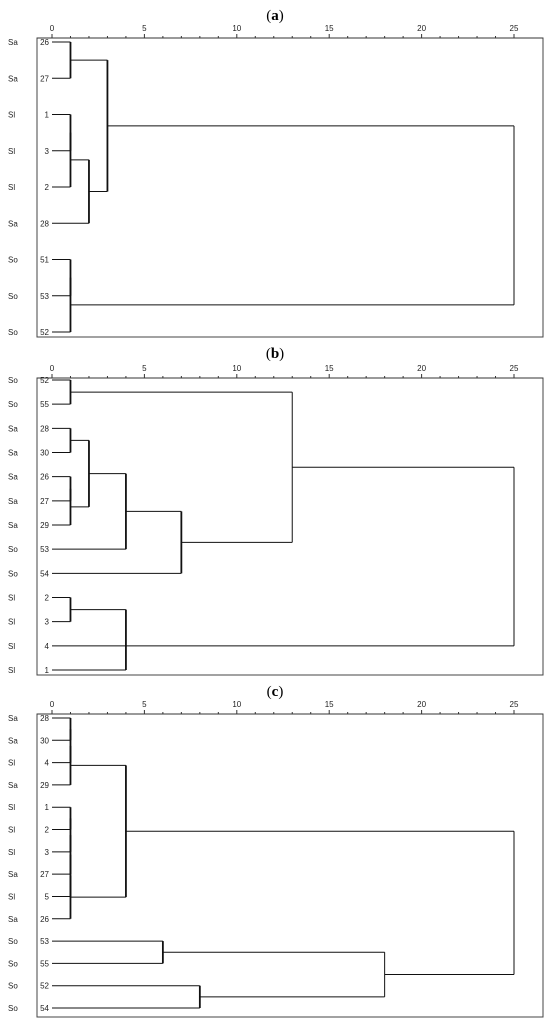 The width and height of the screenshot is (550, 1022). Describe the element at coordinates (144, 704) in the screenshot. I see `panel-c-tick-label-5: 5` at that location.